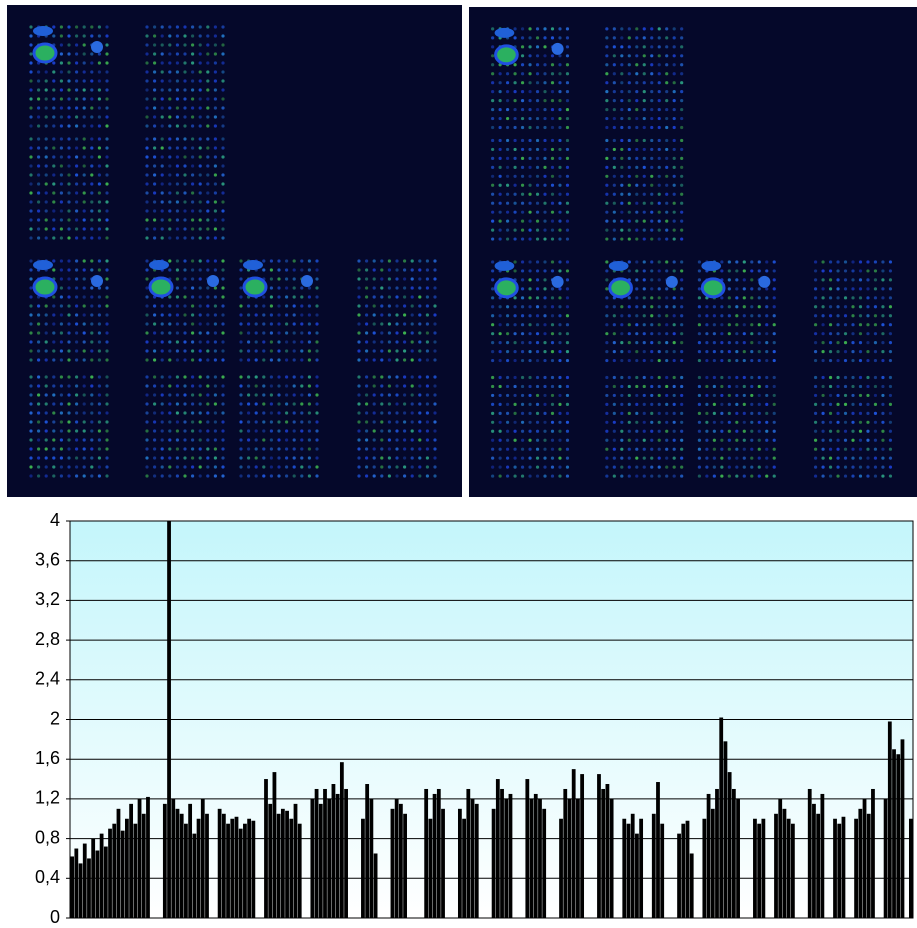 This screenshot has height=928, width=917. I want to click on y-tick-label: 0,8, so click(47, 837).